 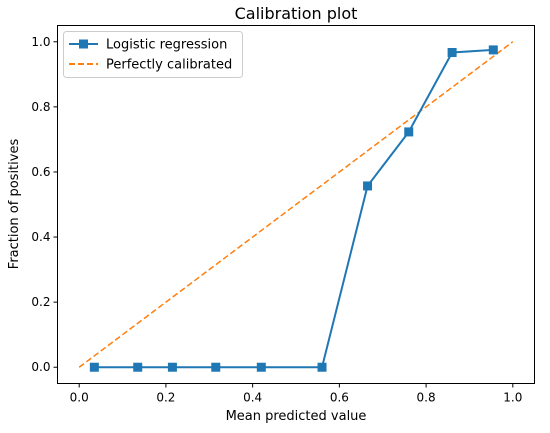 I want to click on chart-title: Calibration plot, so click(x=296, y=13).